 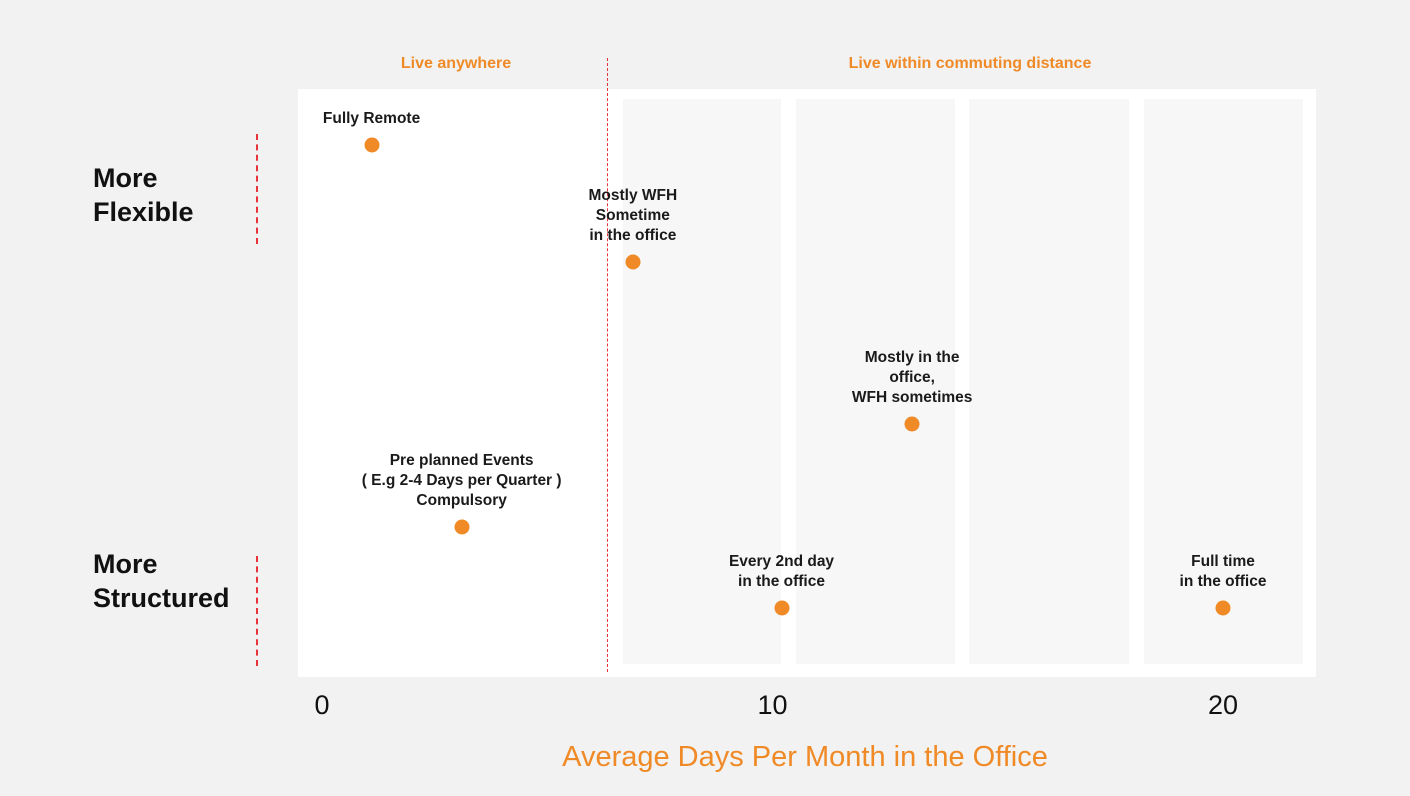 I want to click on more-flexible-line-2: Flexible, so click(x=143, y=212).